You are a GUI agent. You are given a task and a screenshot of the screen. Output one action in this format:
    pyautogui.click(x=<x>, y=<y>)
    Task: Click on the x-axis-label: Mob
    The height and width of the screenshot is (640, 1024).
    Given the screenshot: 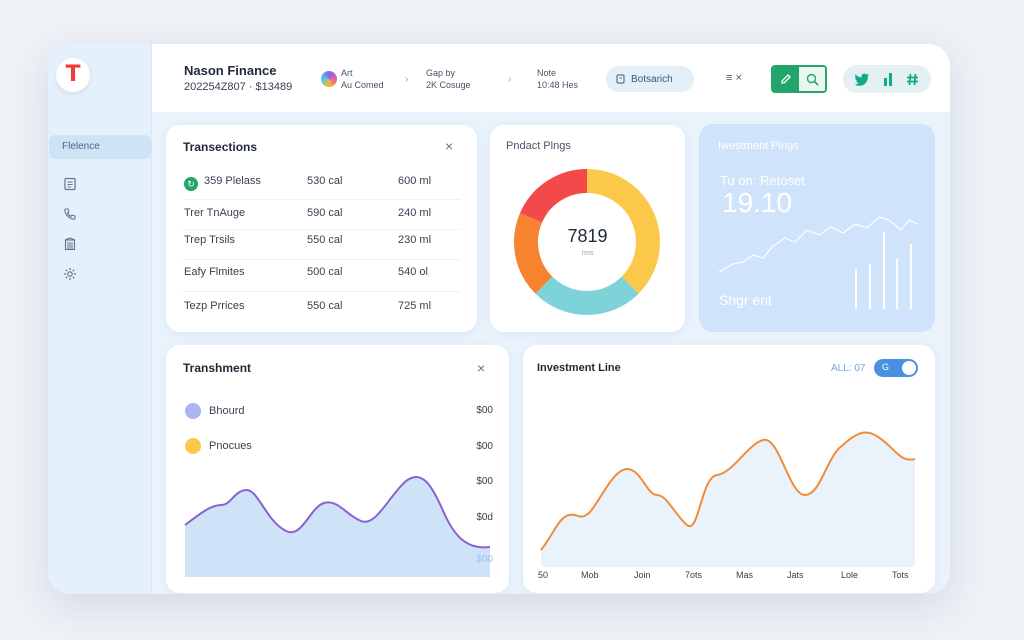 What is the action you would take?
    pyautogui.click(x=590, y=575)
    